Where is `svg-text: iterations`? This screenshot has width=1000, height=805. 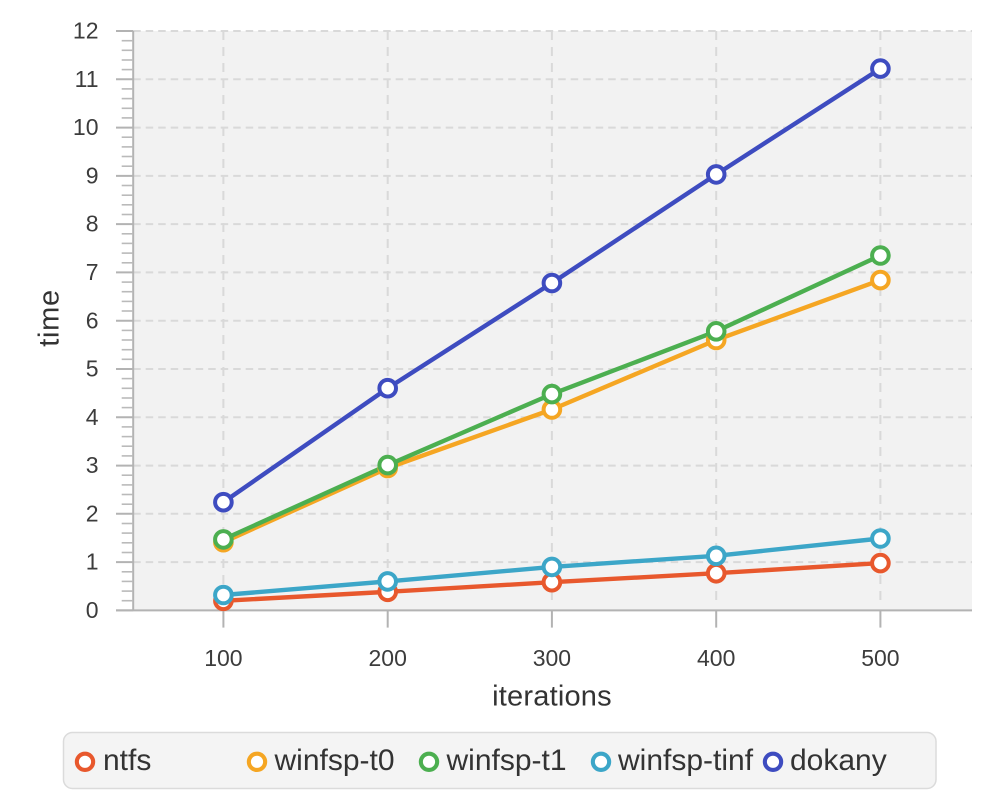 svg-text: iterations is located at coordinates (552, 697).